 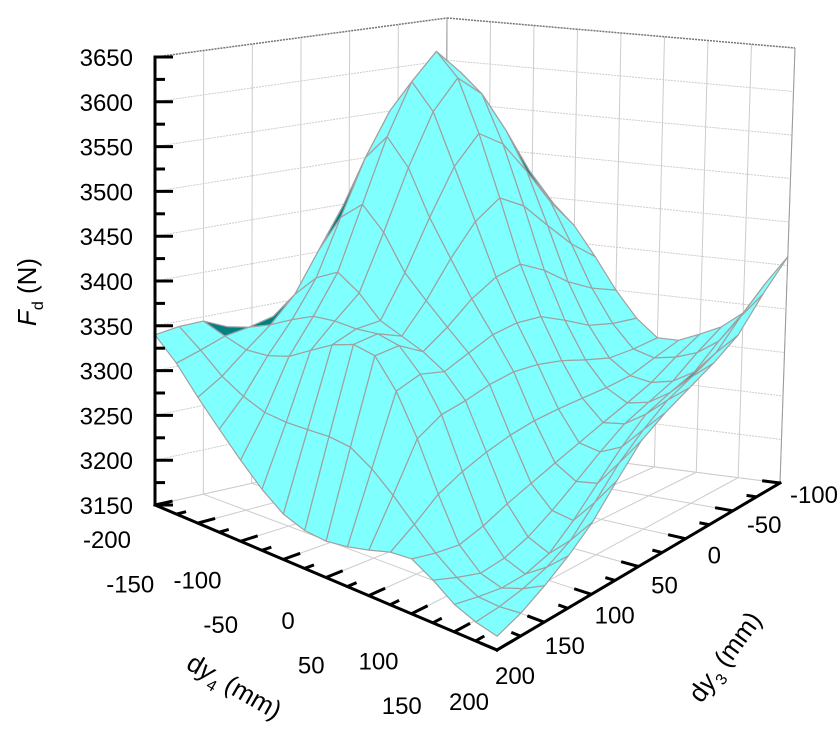 I want to click on z-tick-label: 3250, so click(x=106, y=416).